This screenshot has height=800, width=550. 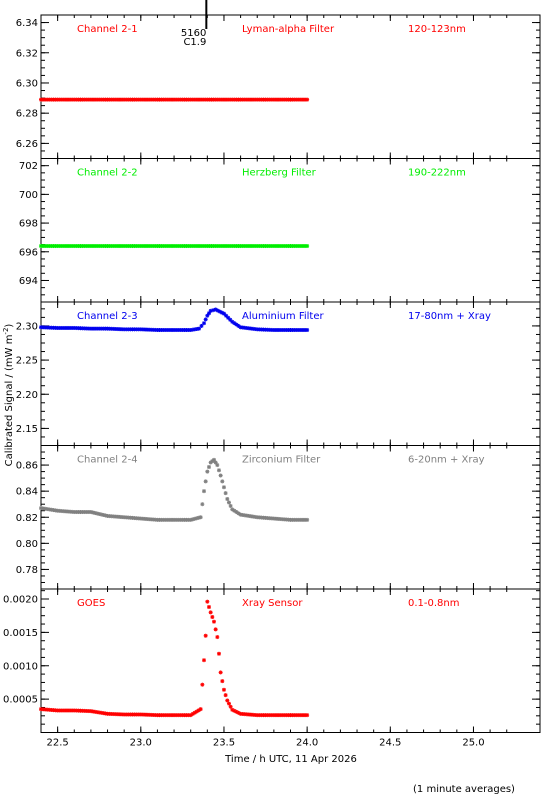 What do you see at coordinates (27, 544) in the screenshot?
I see `y-tick-label: 0.80` at bounding box center [27, 544].